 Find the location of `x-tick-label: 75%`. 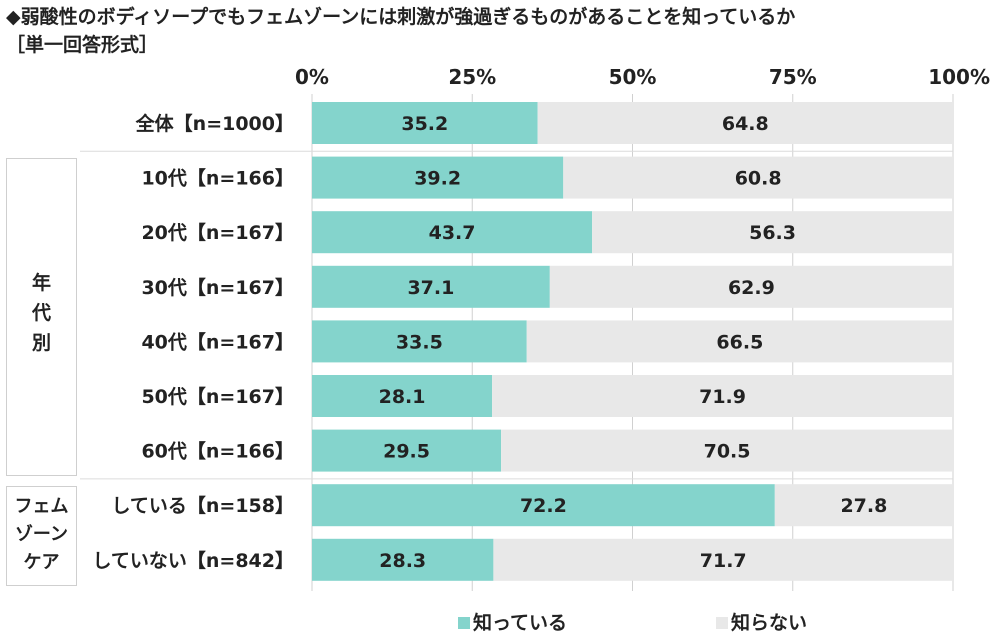

x-tick-label: 75% is located at coordinates (793, 77).